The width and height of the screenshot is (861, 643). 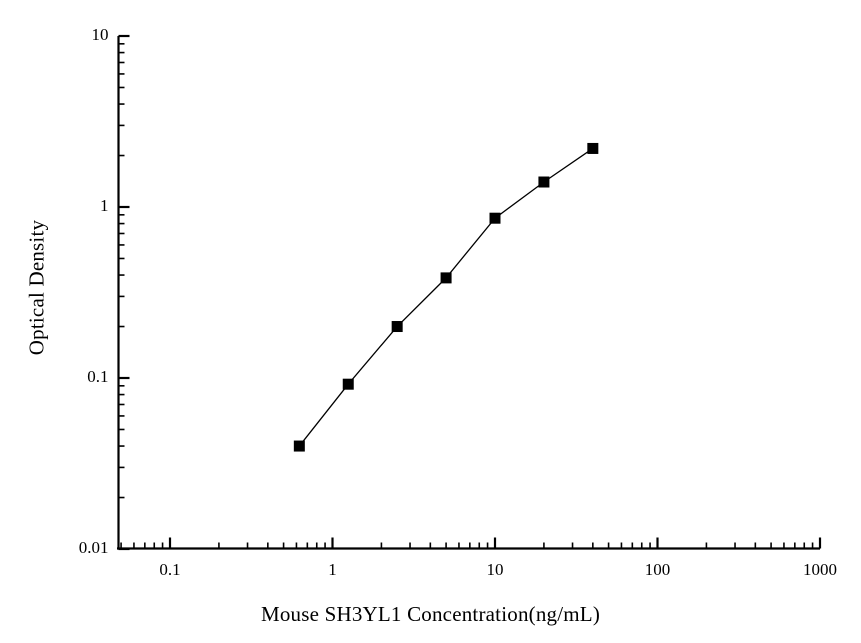 What do you see at coordinates (495, 569) in the screenshot?
I see `x-tick-label: 10` at bounding box center [495, 569].